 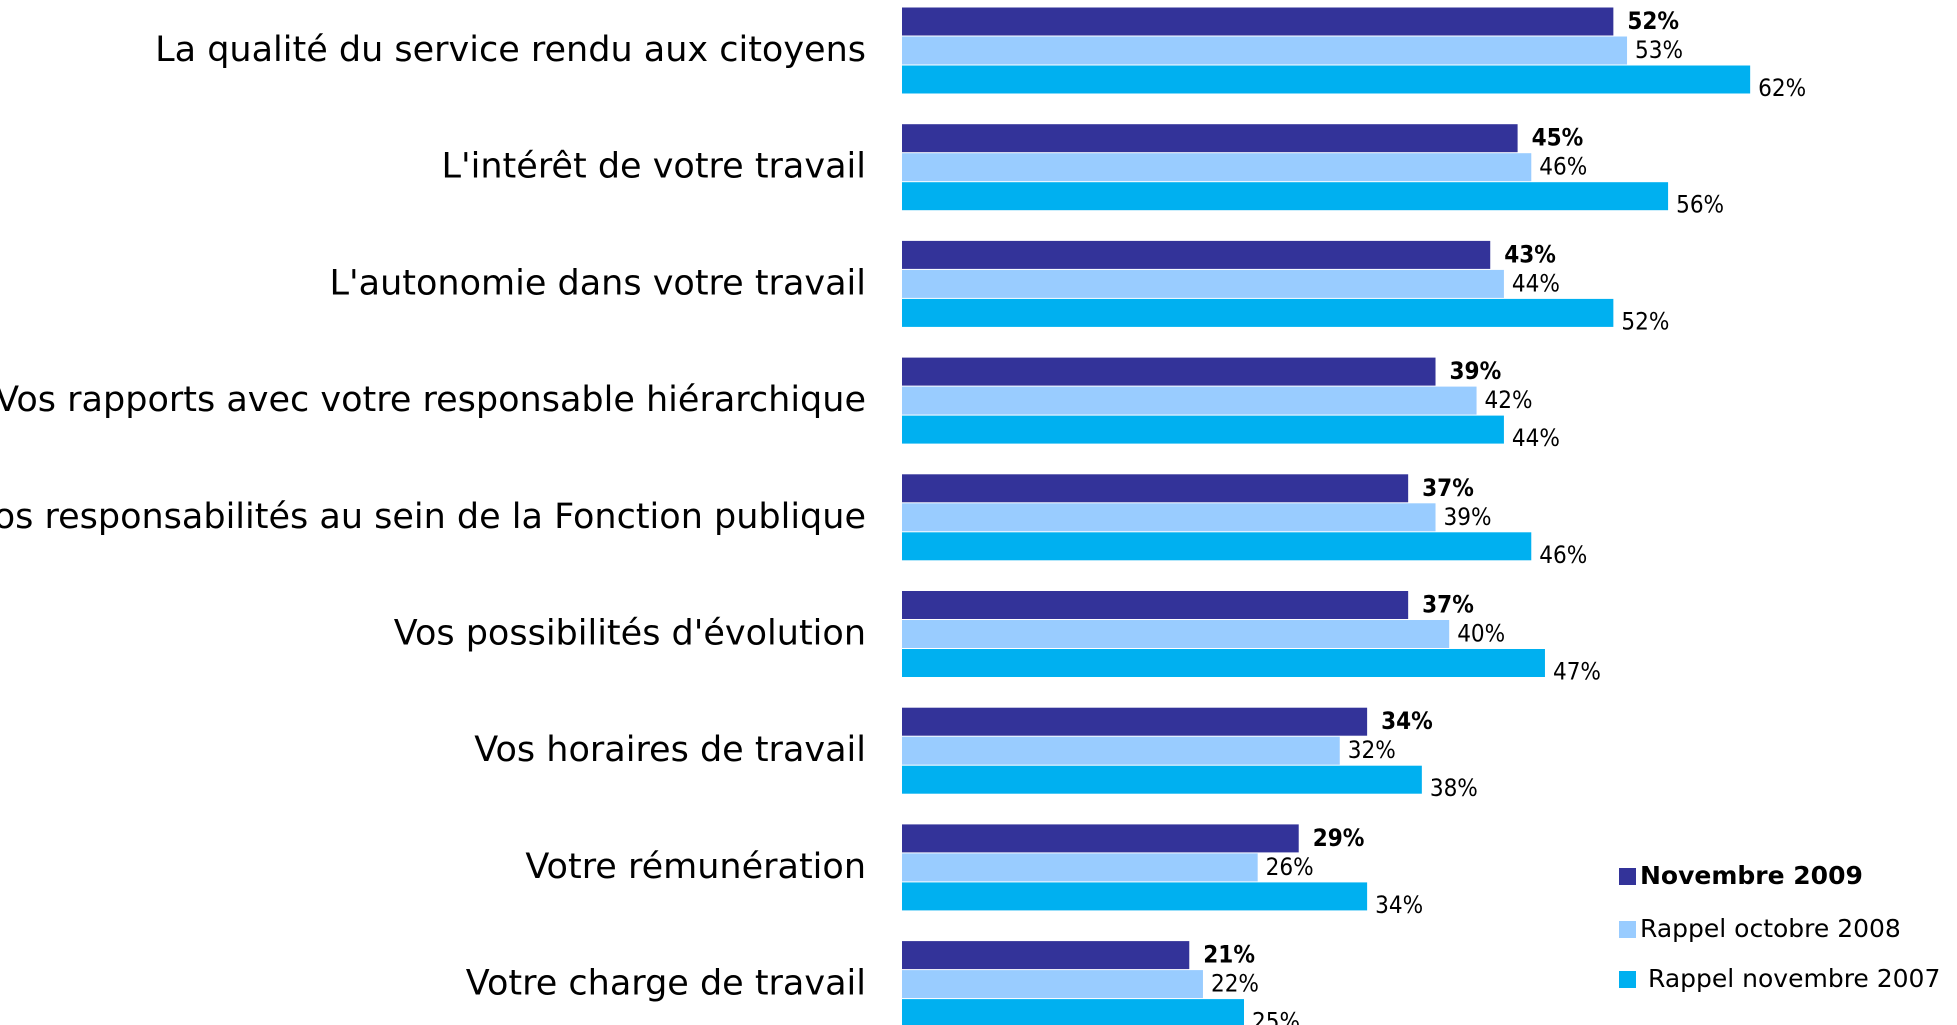 What do you see at coordinates (1558, 138) in the screenshot?
I see `value-label: 45%` at bounding box center [1558, 138].